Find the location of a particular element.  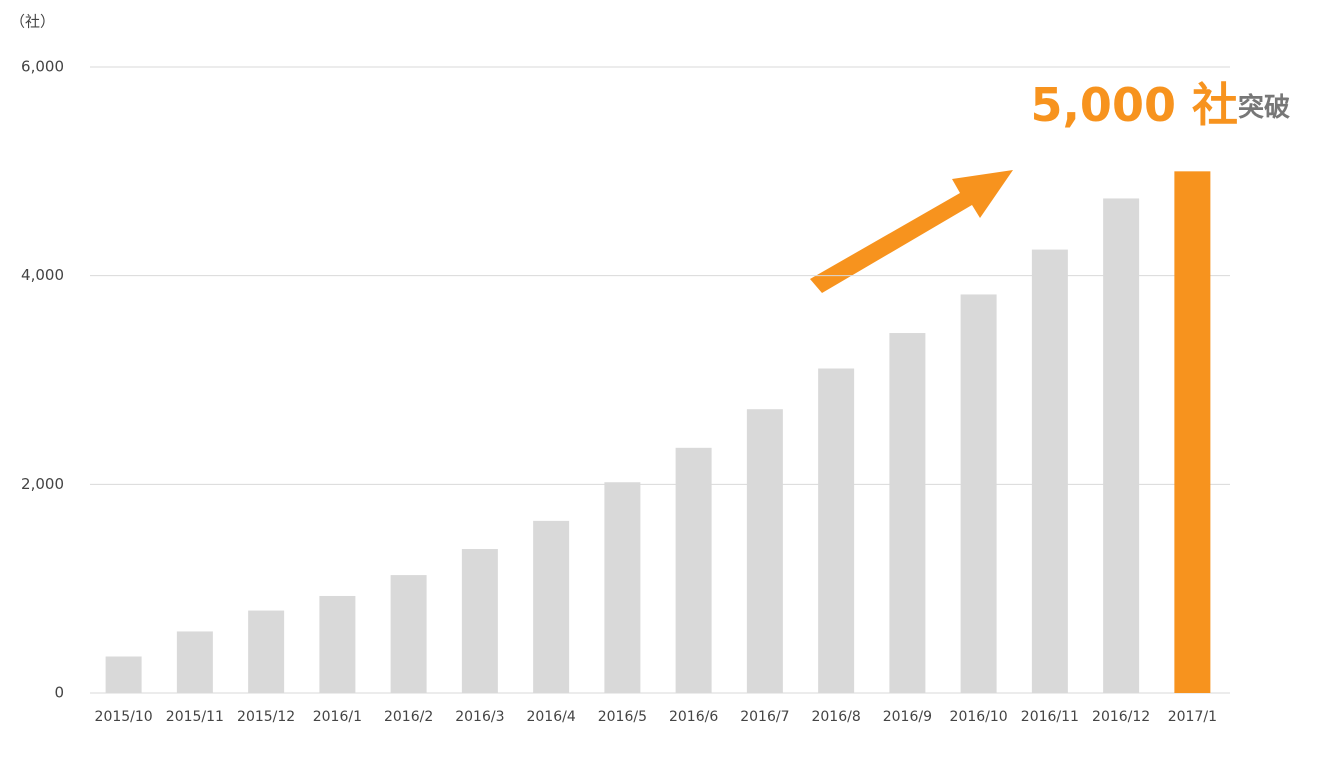

x-tick-label: 2017/1 is located at coordinates (1192, 717).